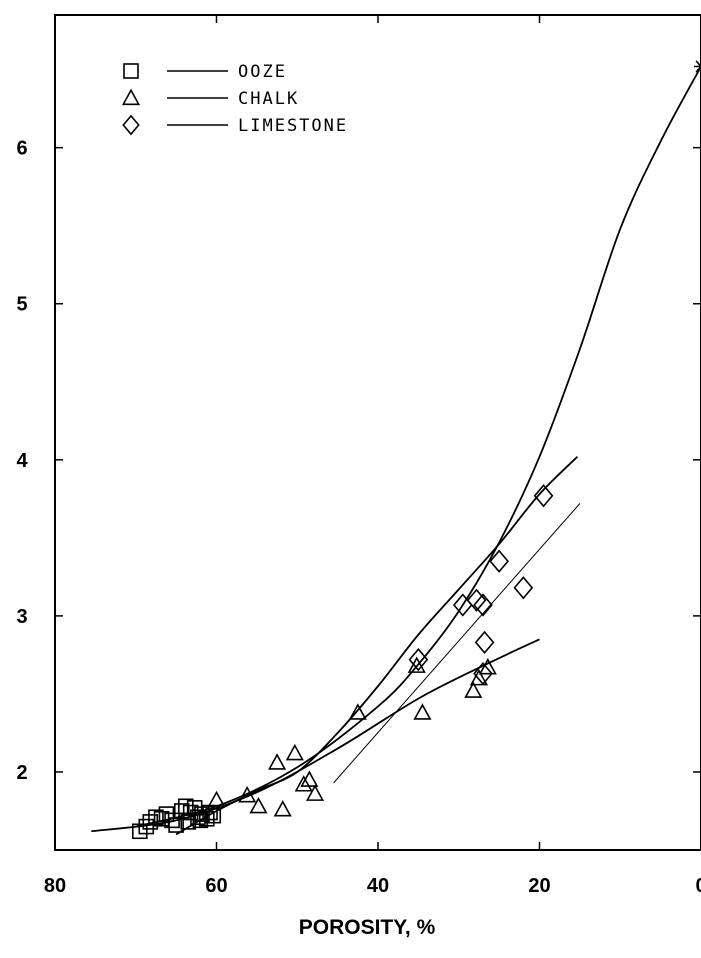 This screenshot has height=958, width=701. What do you see at coordinates (698, 886) in the screenshot?
I see `x-tick-label: 0` at bounding box center [698, 886].